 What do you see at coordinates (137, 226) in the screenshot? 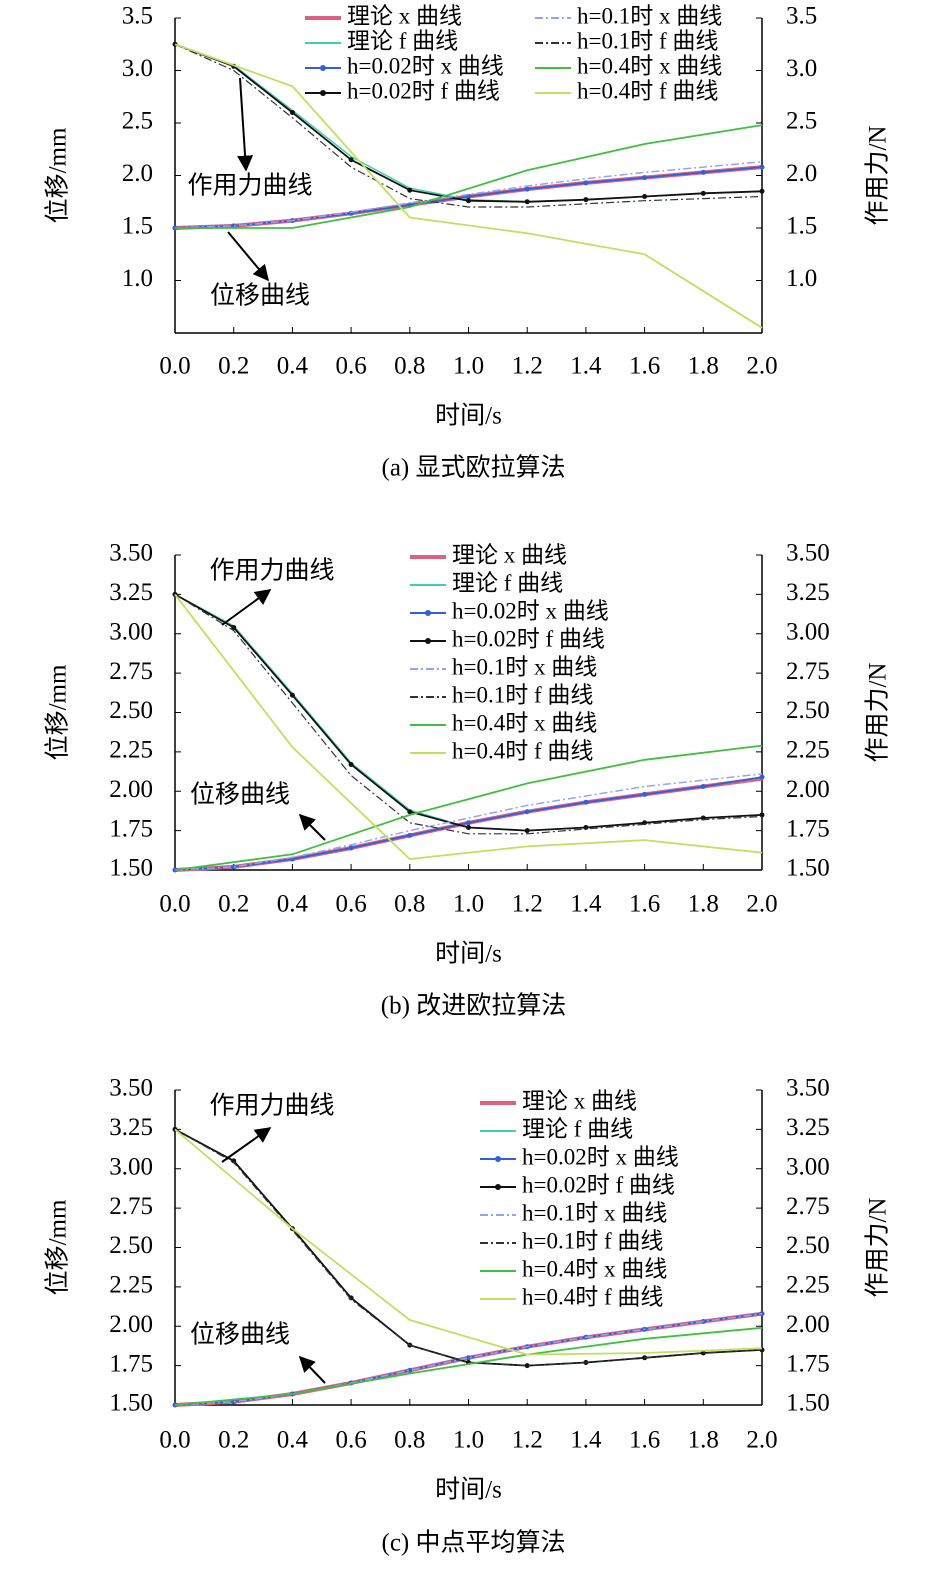
I see `y-tick-label: 1.5` at bounding box center [137, 226].